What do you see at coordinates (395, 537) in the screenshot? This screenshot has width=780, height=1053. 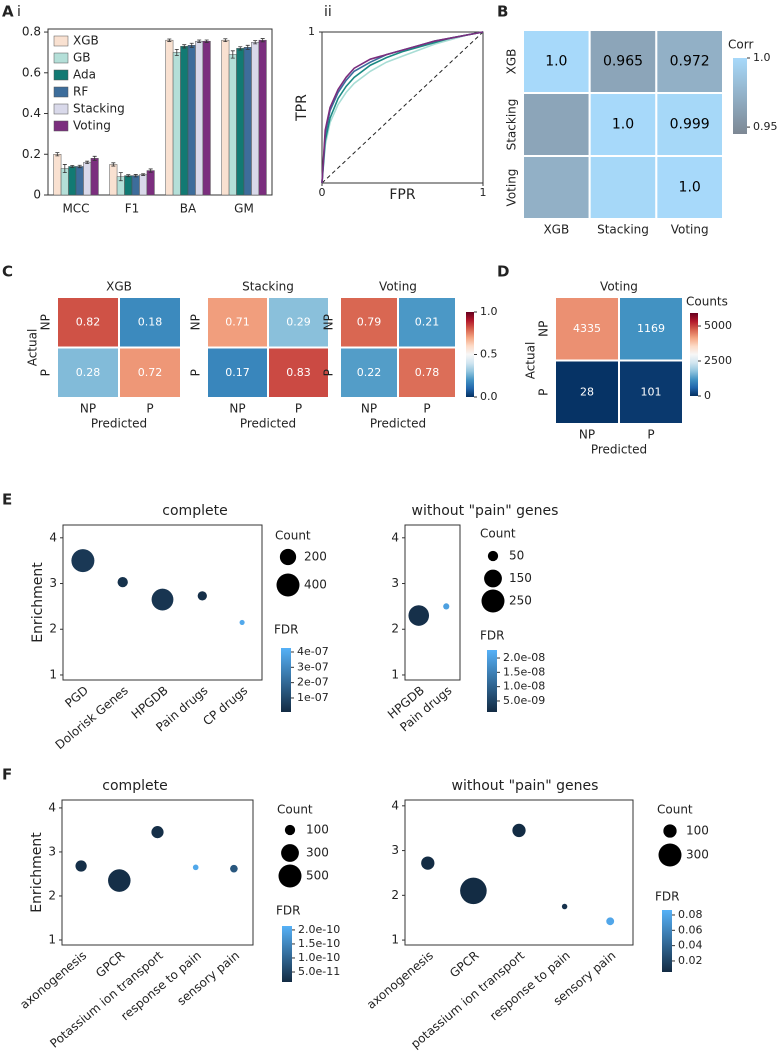 I see `y-tick-label: 4` at bounding box center [395, 537].